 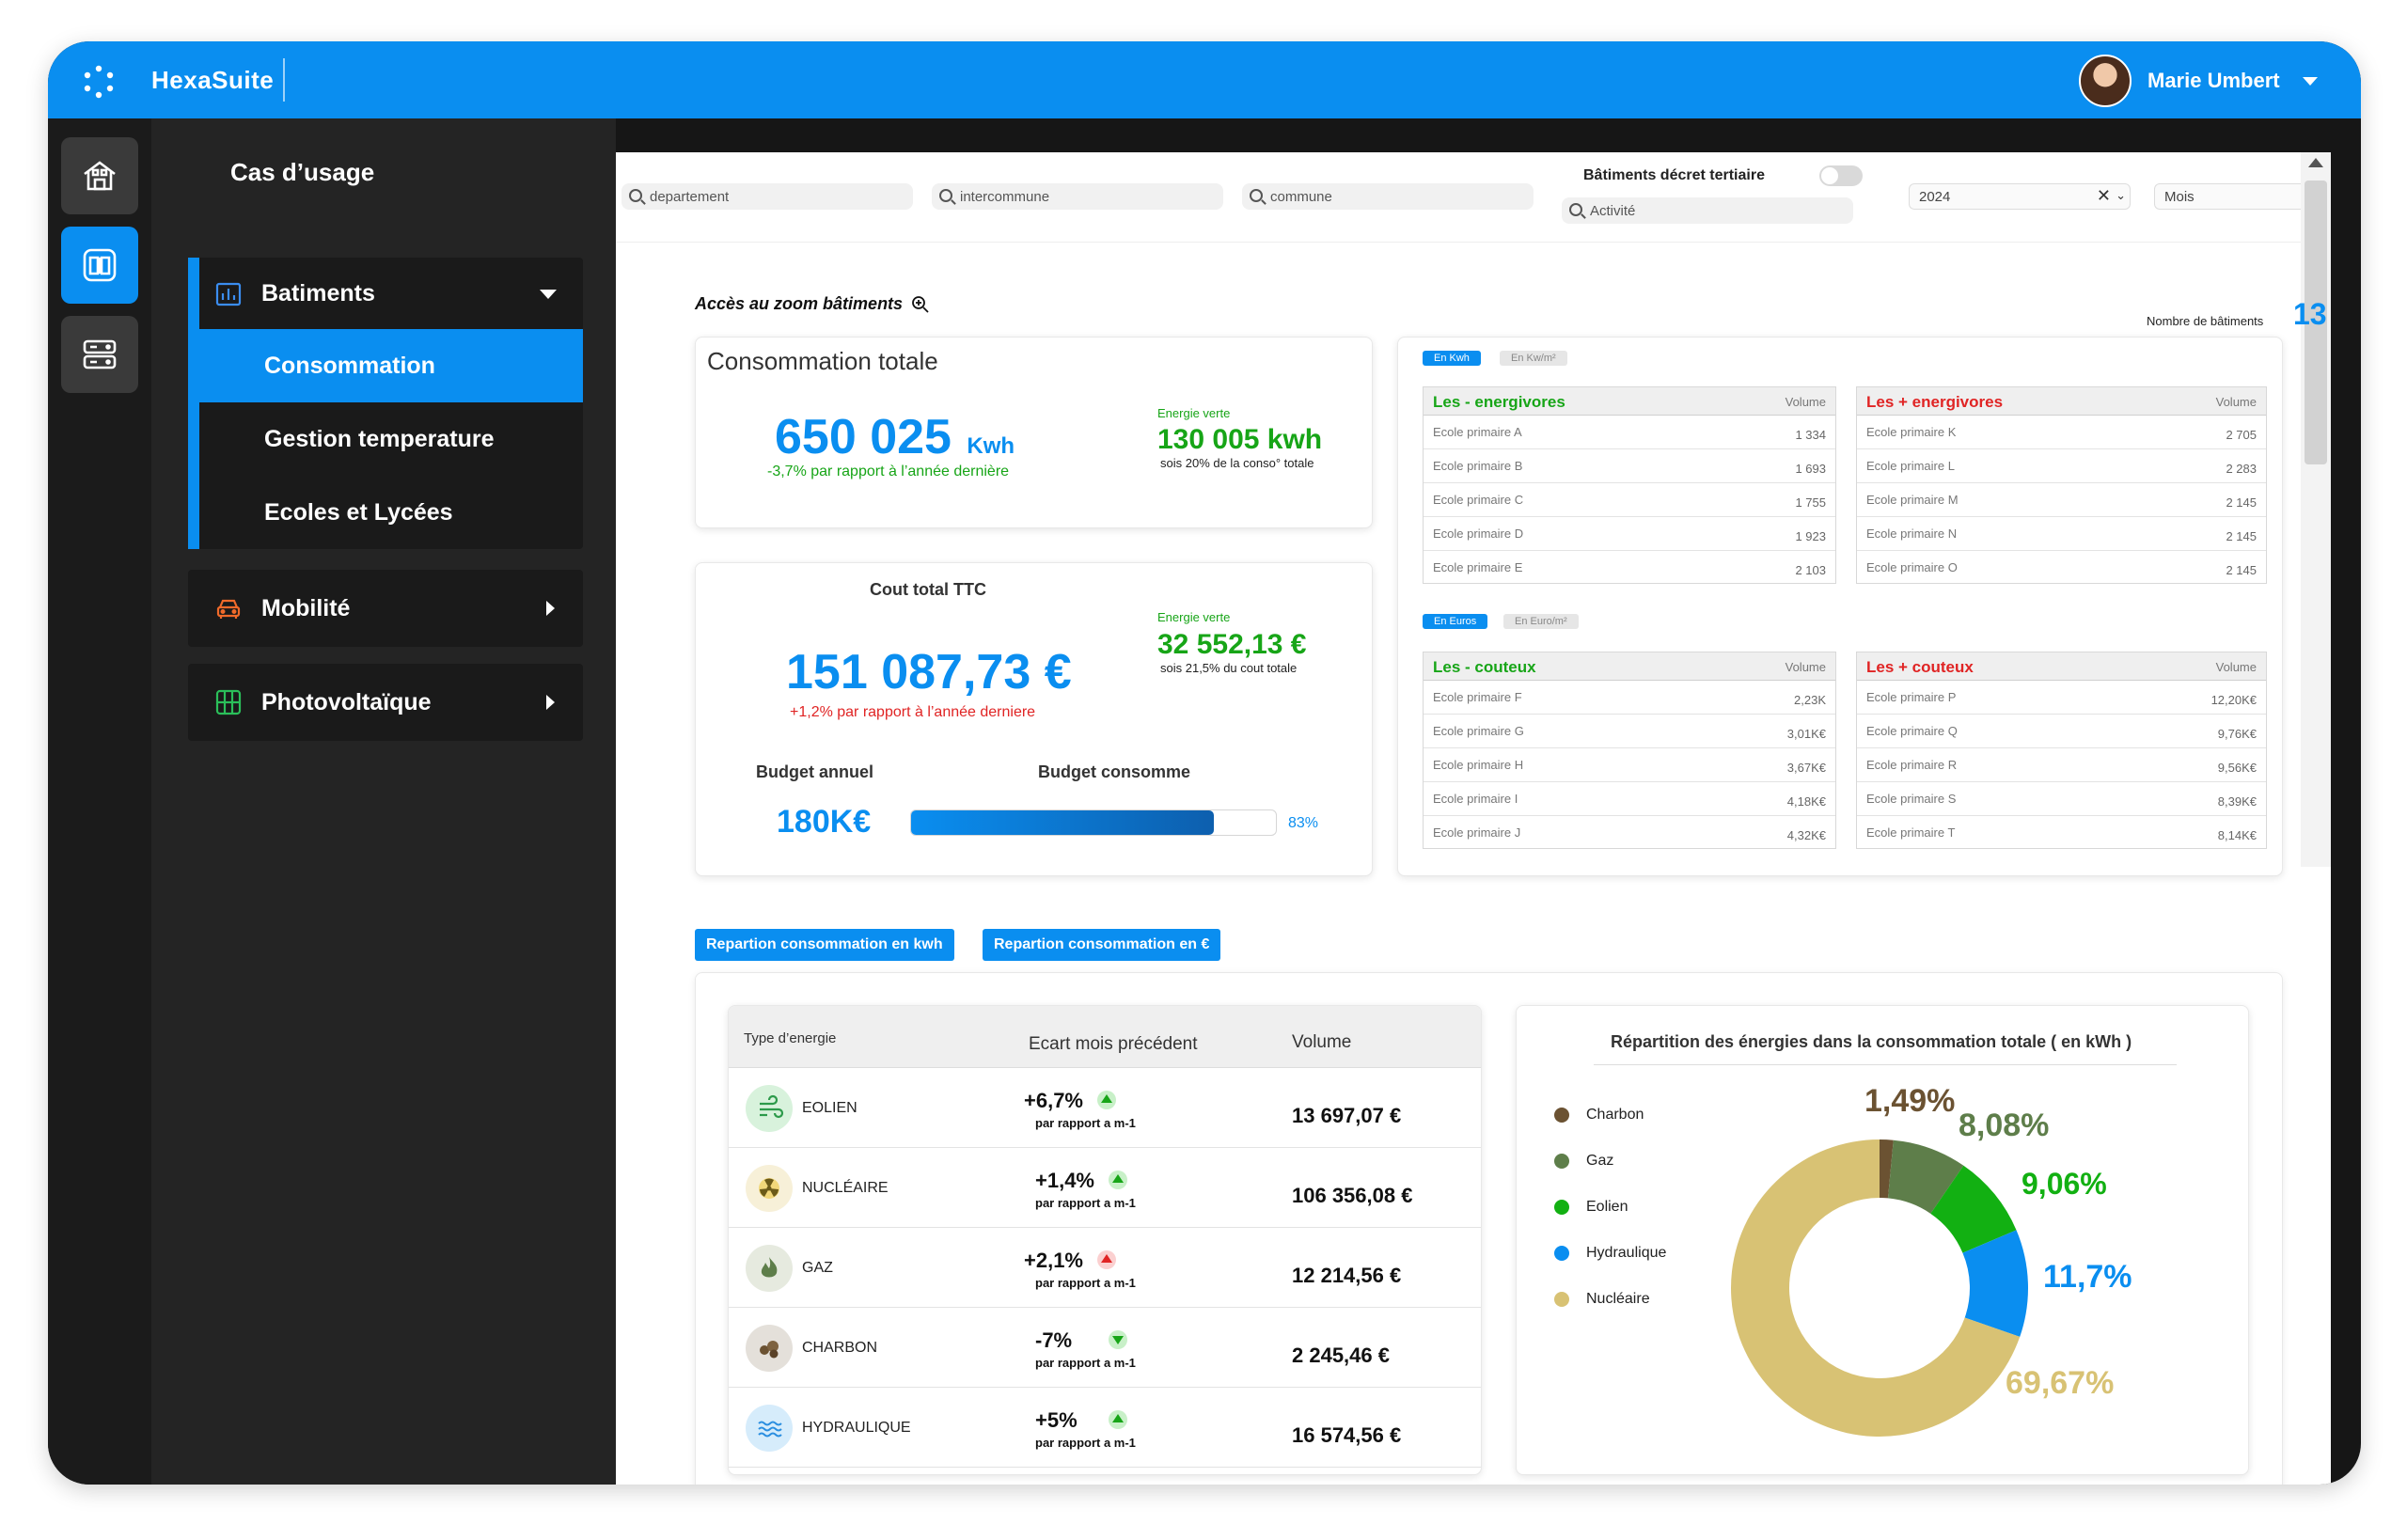 I want to click on trend-up-red-icon, so click(x=1106, y=1259).